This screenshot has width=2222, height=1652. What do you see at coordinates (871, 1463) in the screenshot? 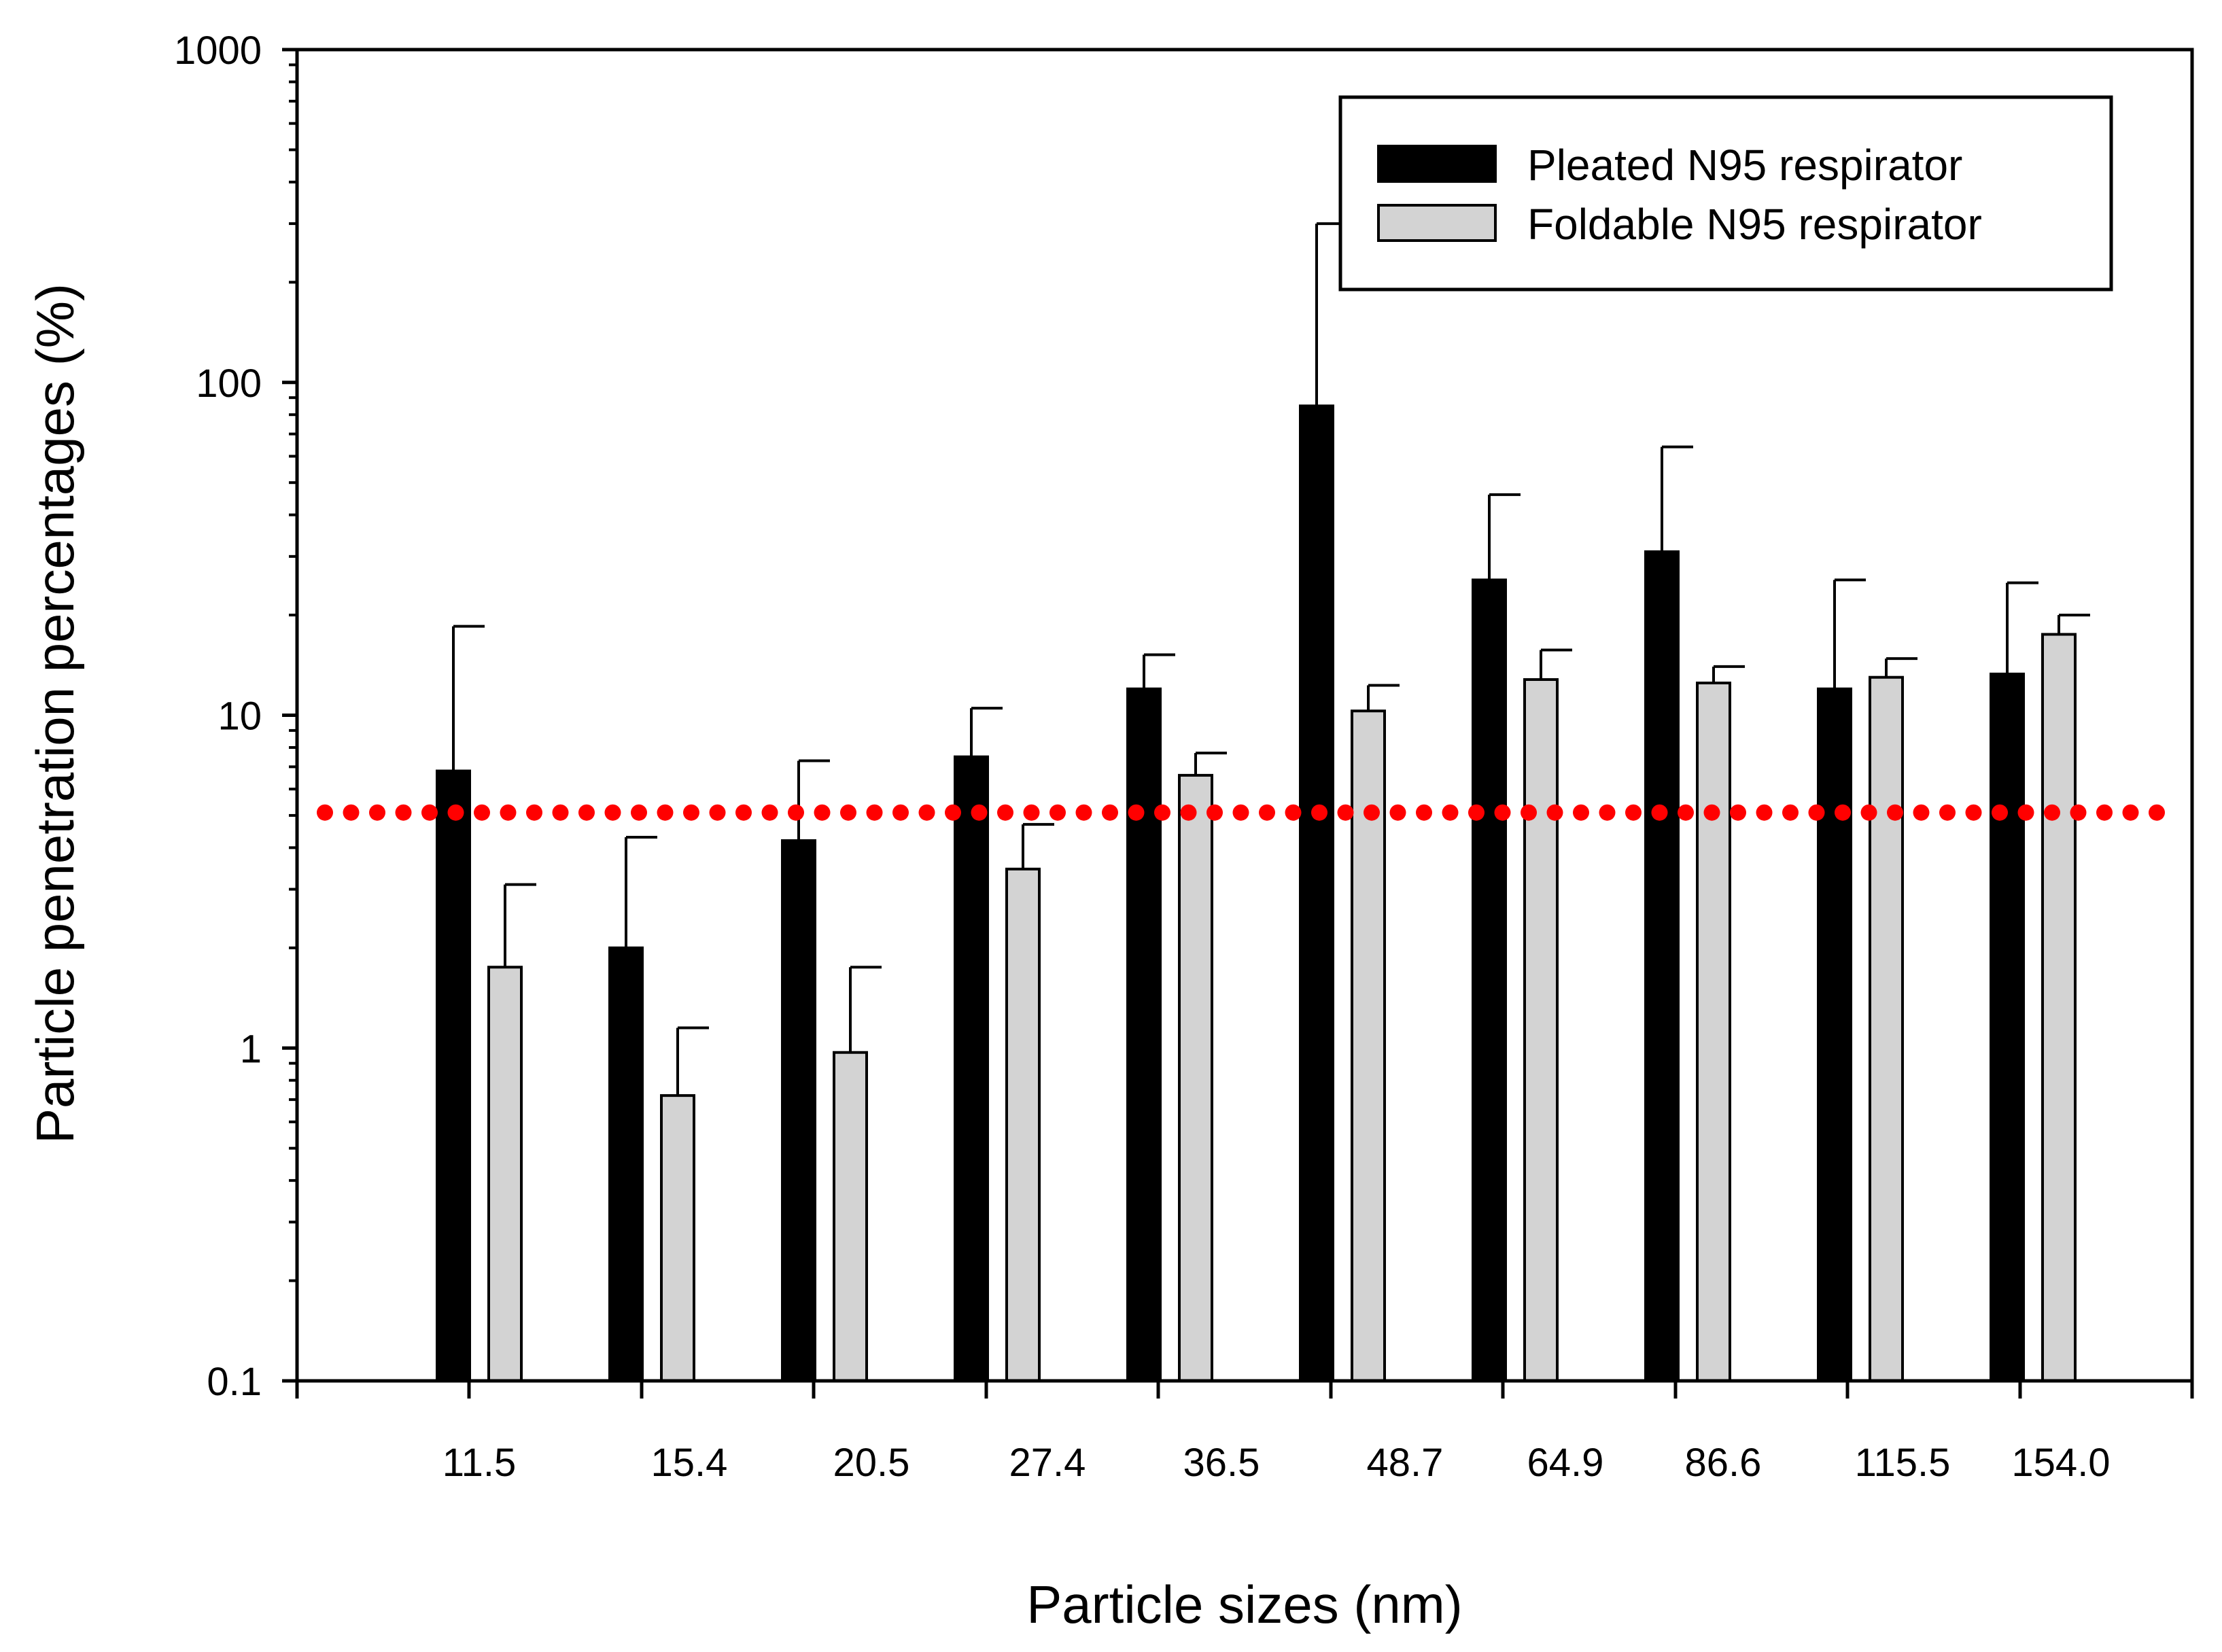
I see `x-tick-label: 20.5` at bounding box center [871, 1463].